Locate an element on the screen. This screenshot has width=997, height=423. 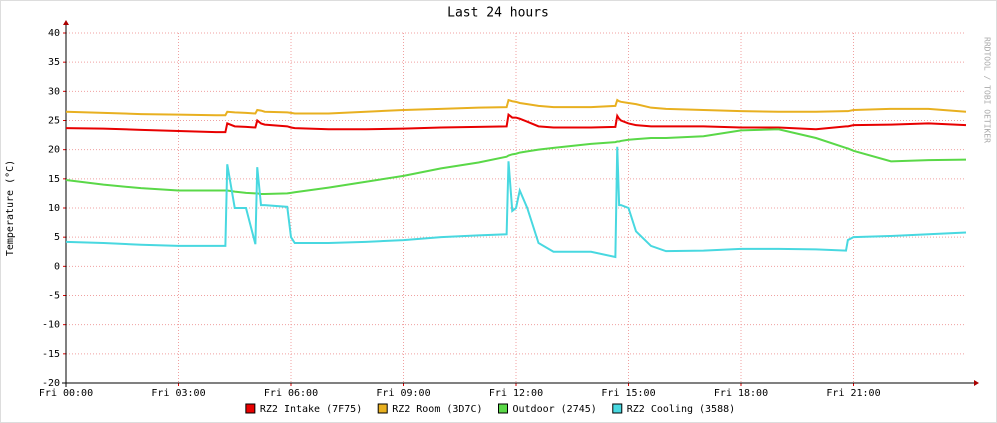
legend-label: Outdoor (2745) is located at coordinates (555, 409).